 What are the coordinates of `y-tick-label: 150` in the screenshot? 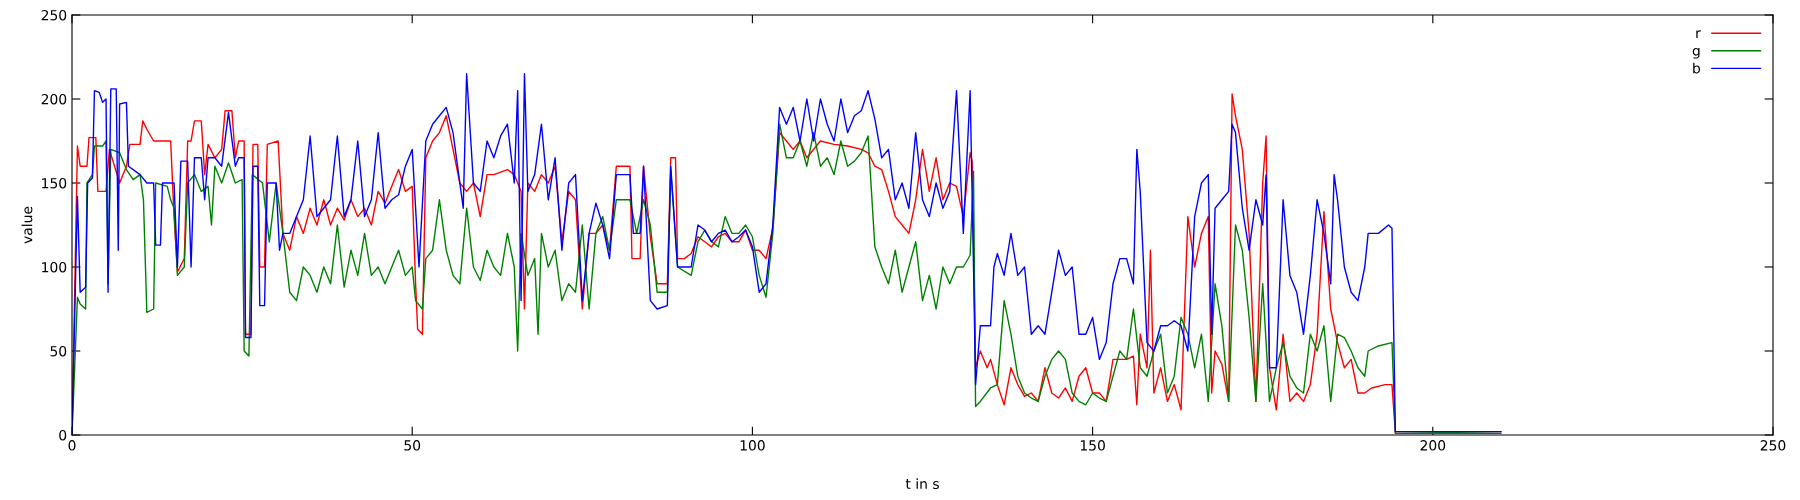 It's located at (54, 183).